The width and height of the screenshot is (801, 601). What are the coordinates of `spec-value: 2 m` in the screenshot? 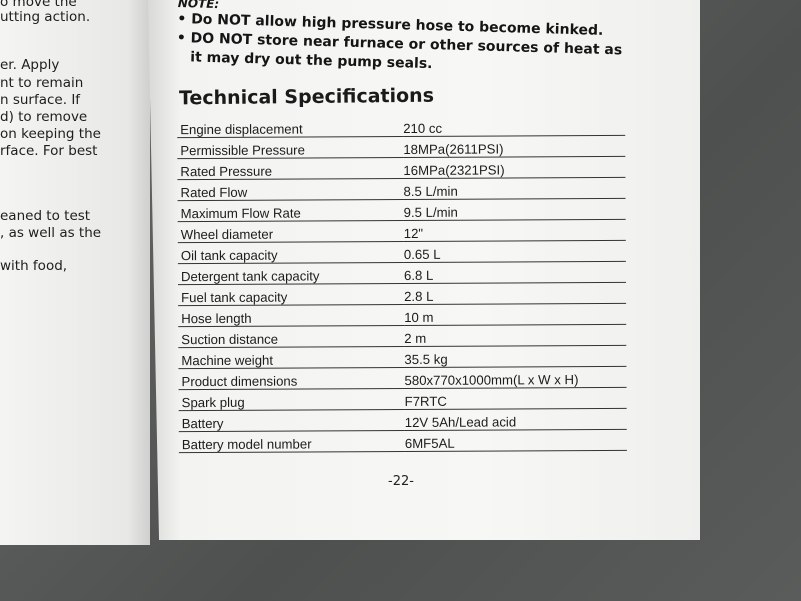 It's located at (515, 335).